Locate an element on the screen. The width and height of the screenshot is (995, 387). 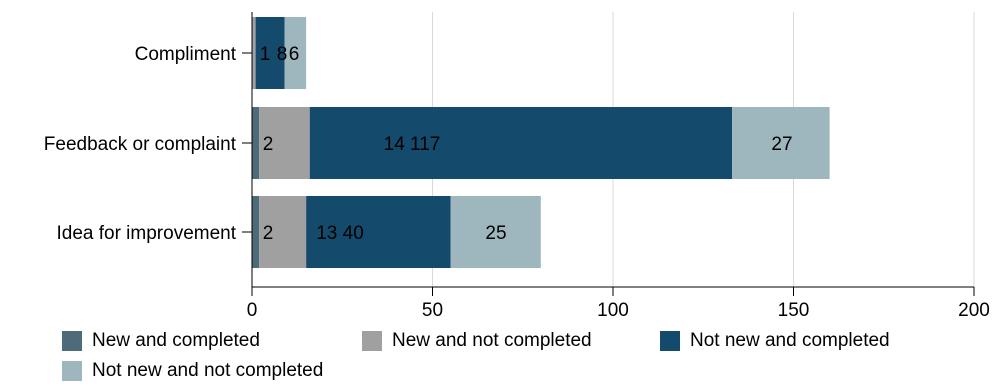
legend-label: Not new and completed is located at coordinates (790, 340).